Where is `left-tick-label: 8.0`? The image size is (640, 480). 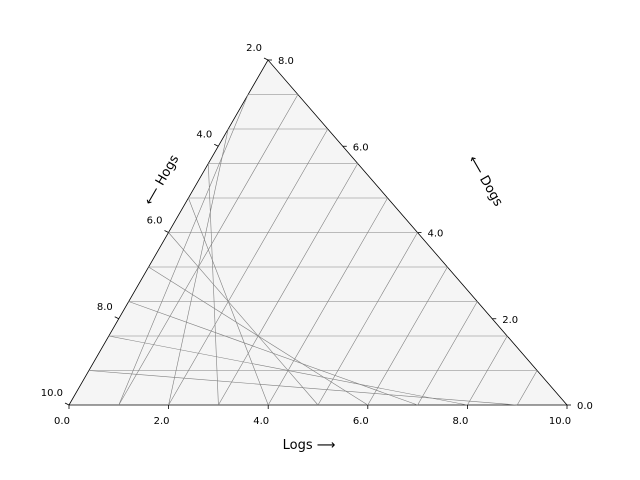 left-tick-label: 8.0 is located at coordinates (105, 307).